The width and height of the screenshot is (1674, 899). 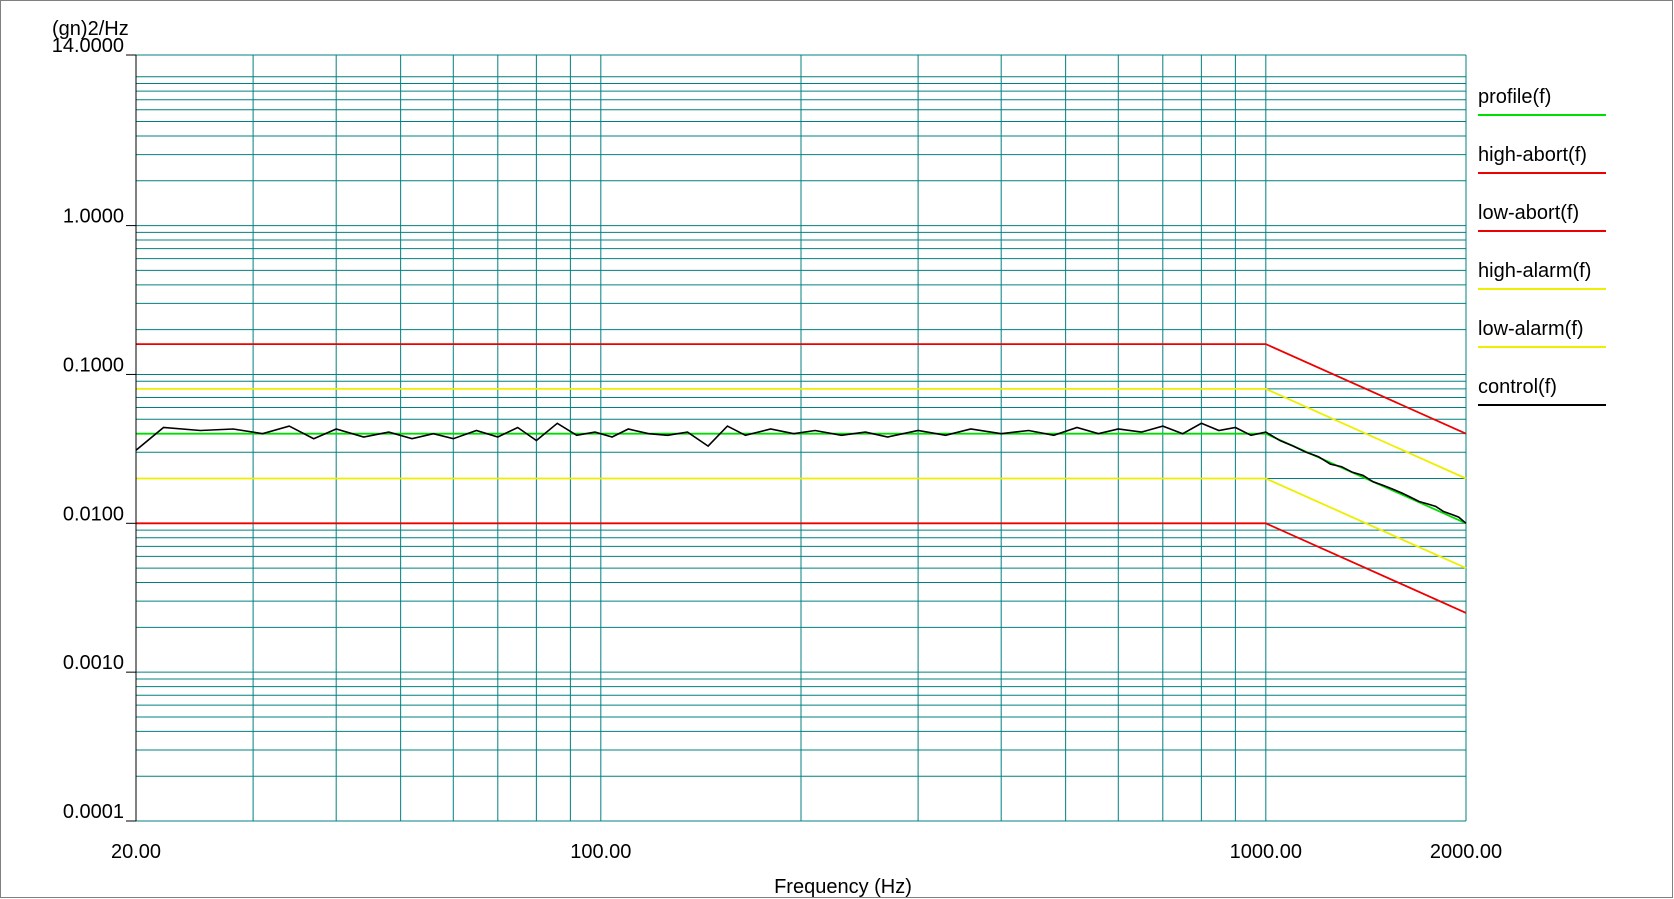 What do you see at coordinates (93, 812) in the screenshot?
I see `y-tick-label: 0.0001` at bounding box center [93, 812].